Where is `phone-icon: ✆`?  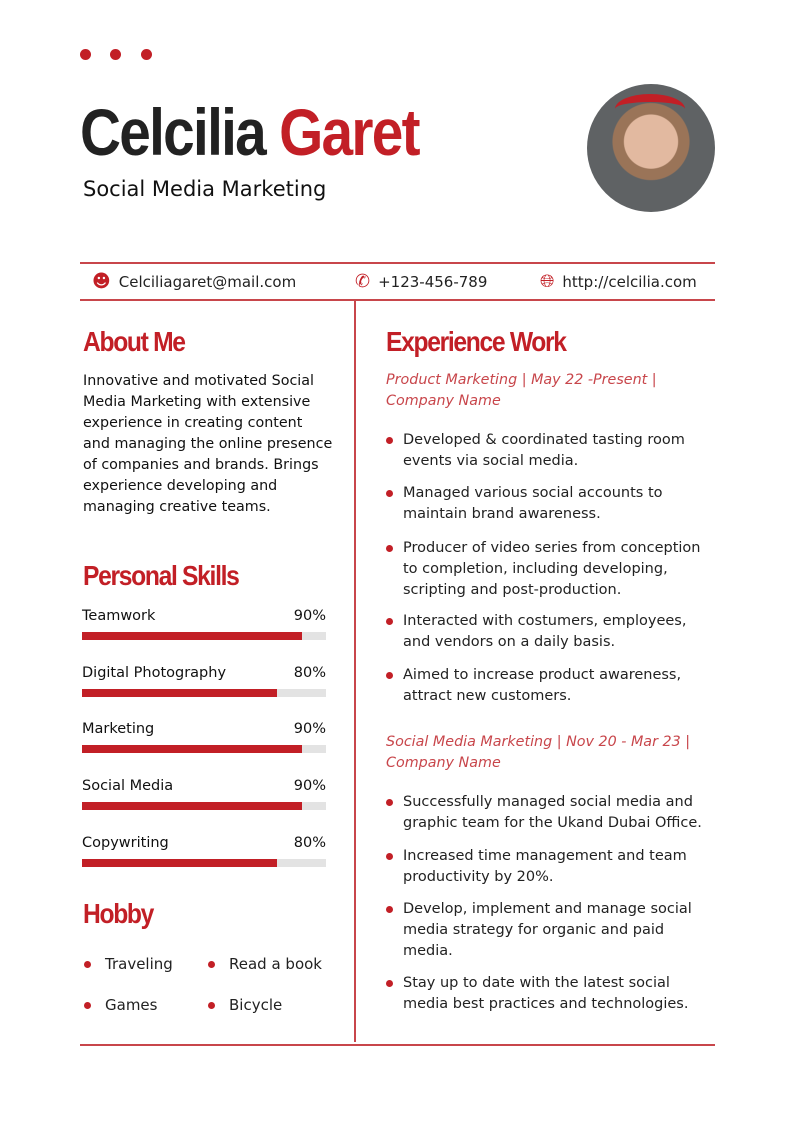
phone-icon: ✆ is located at coordinates (363, 281).